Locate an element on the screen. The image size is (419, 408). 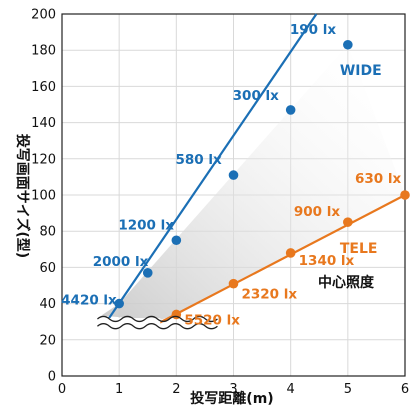
y-axis-ticks: 0 20 40 60 80 100 120 140 160 180 200 is located at coordinates (43, 196).